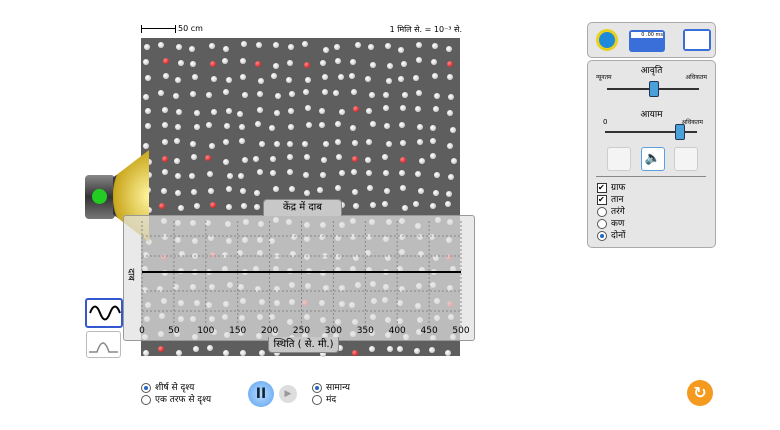 Image resolution: width=780 pixels, height=430 pixels. What do you see at coordinates (604, 77) in the screenshot?
I see `frequency-min-label: न्यूनतम` at bounding box center [604, 77].